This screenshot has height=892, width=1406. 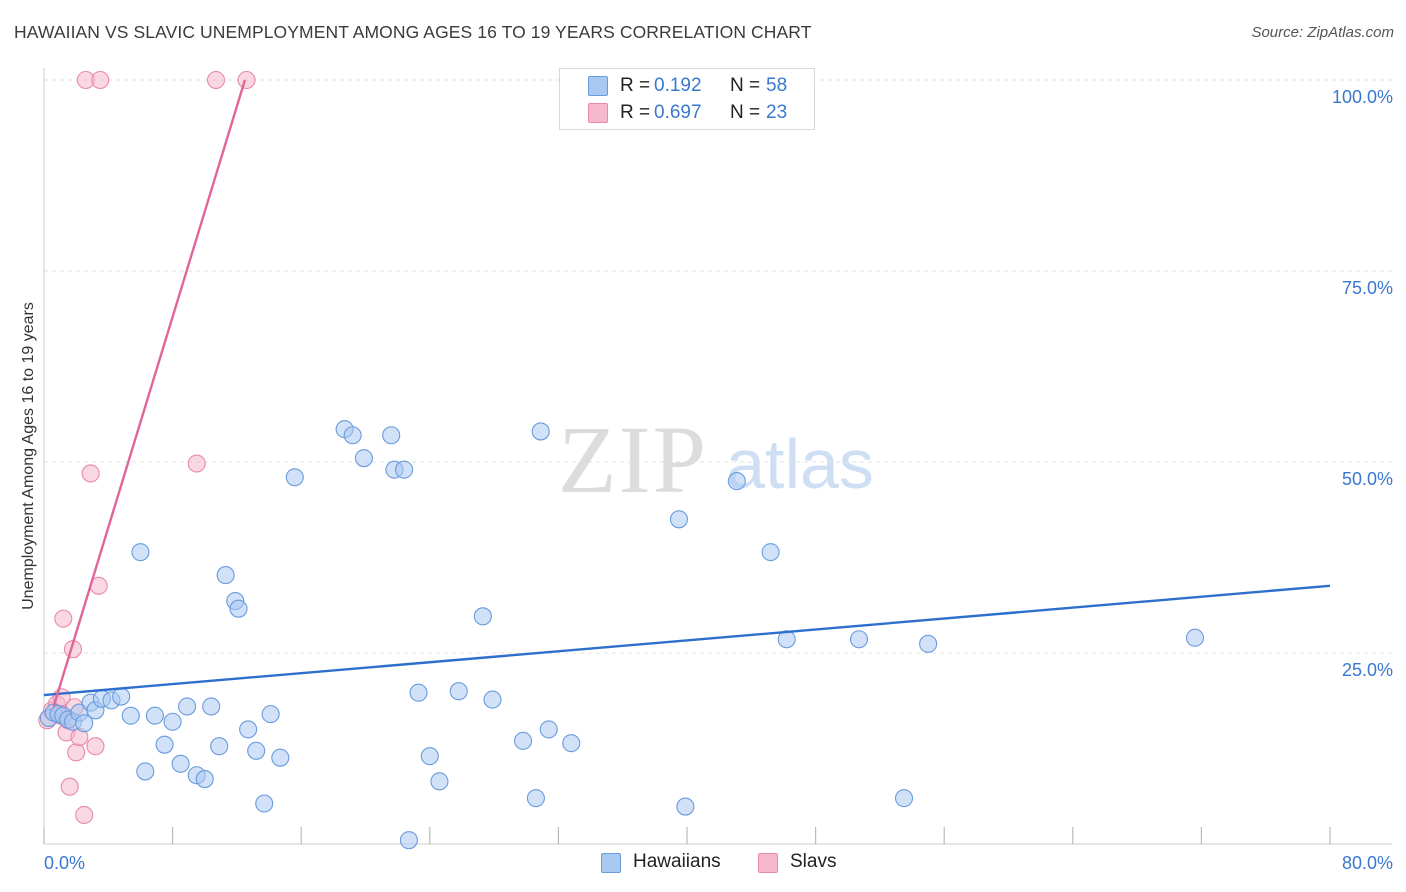 What do you see at coordinates (1362, 97) in the screenshot?
I see `y-tick-label: 100.0%` at bounding box center [1362, 97].